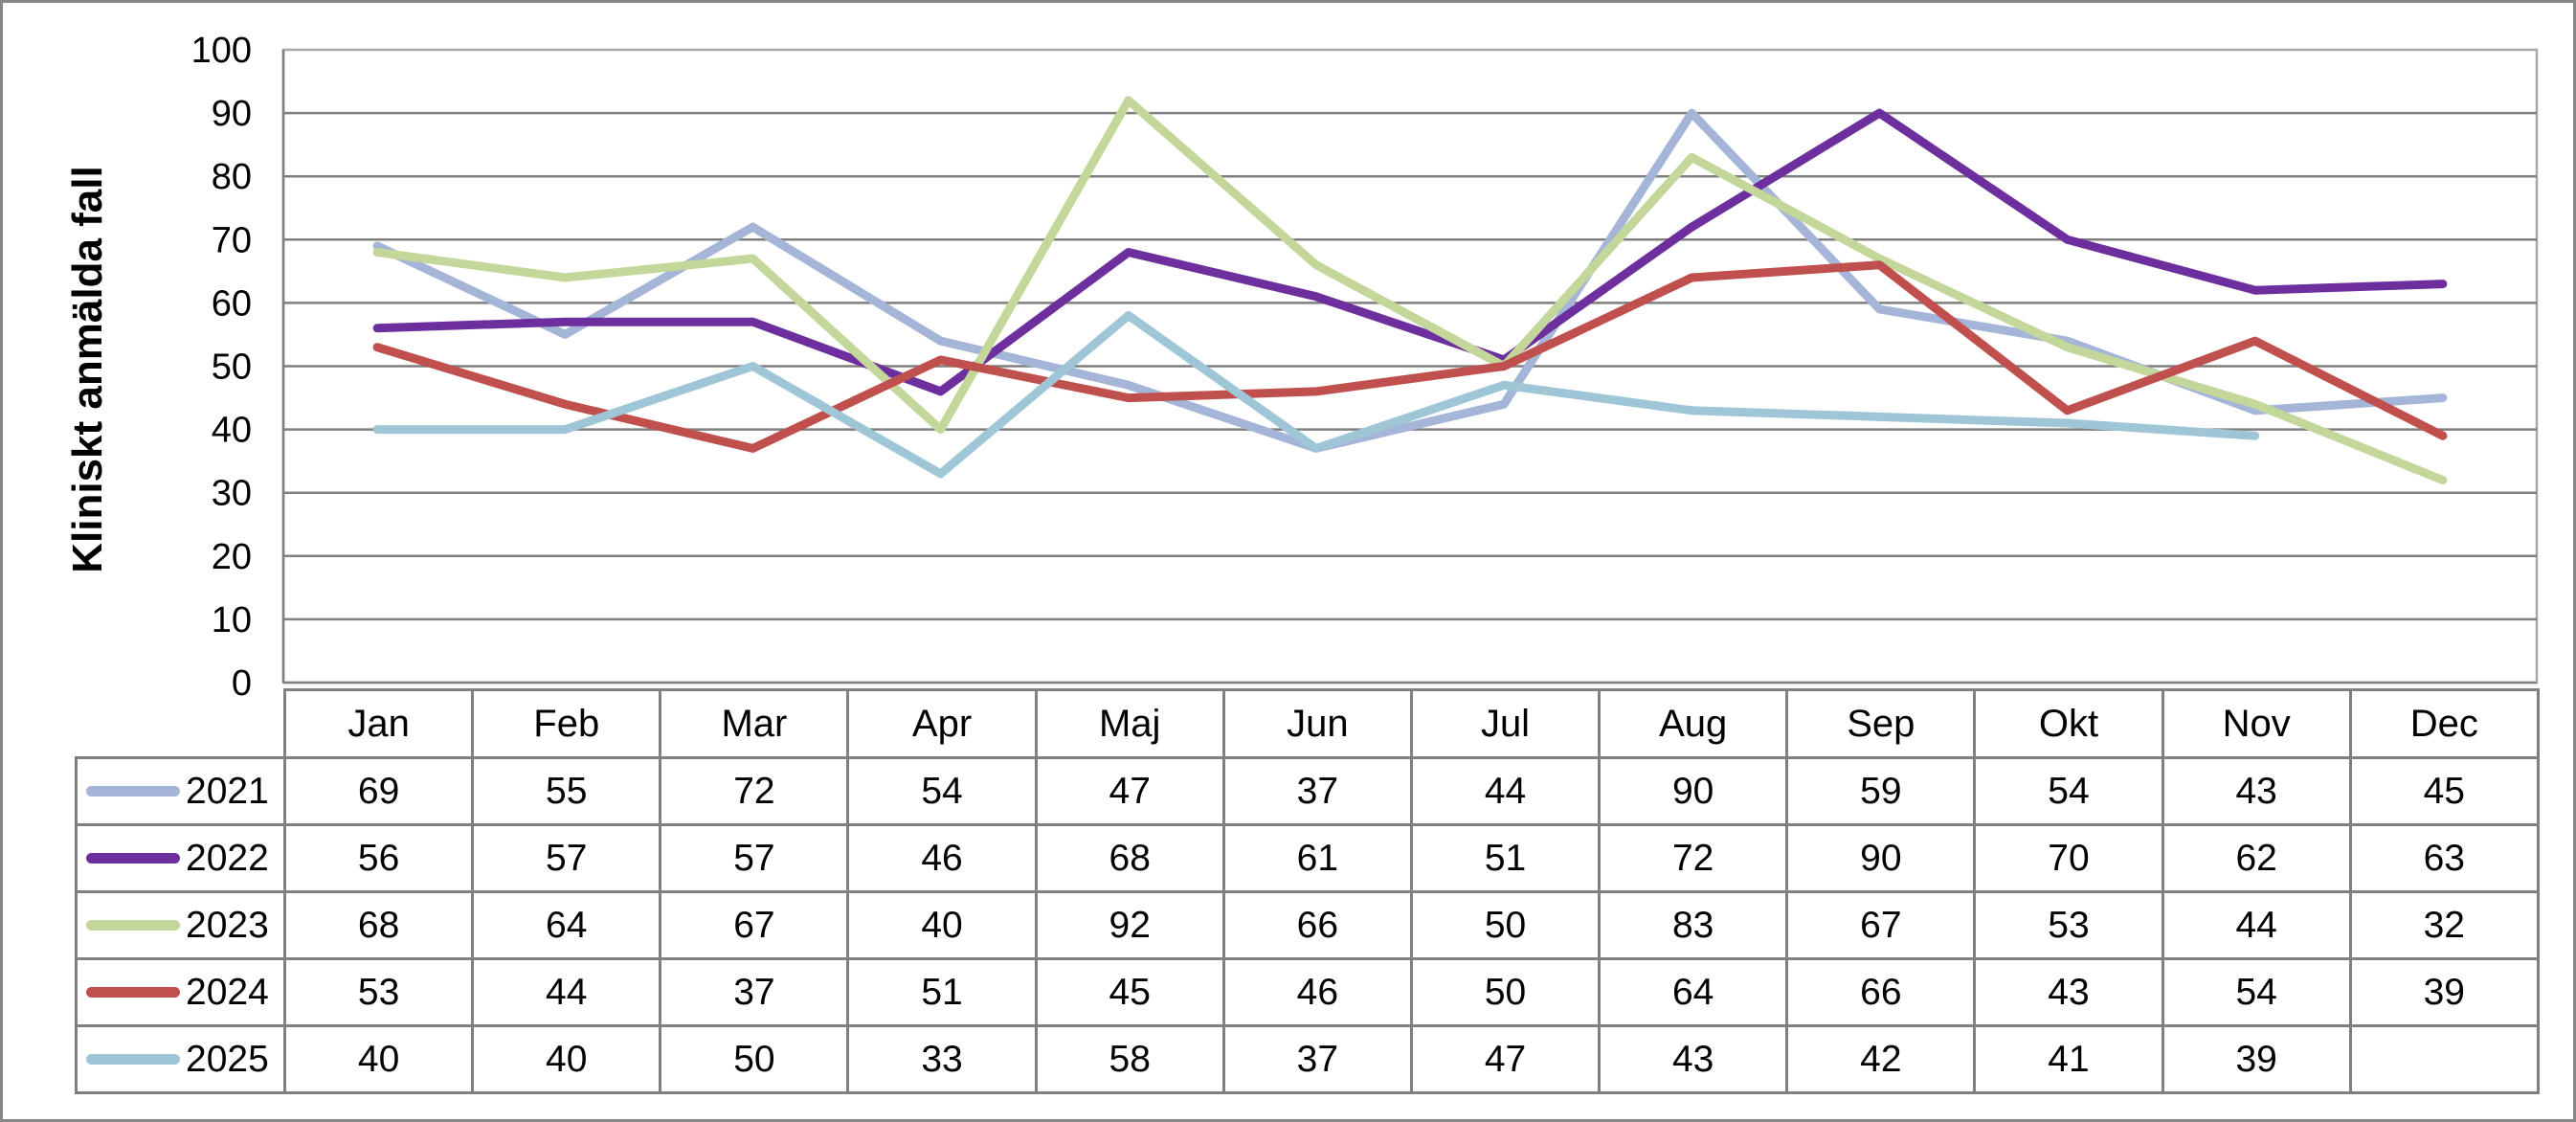  Describe the element at coordinates (1506, 724) in the screenshot. I see `month-header-cell: Jul` at that location.